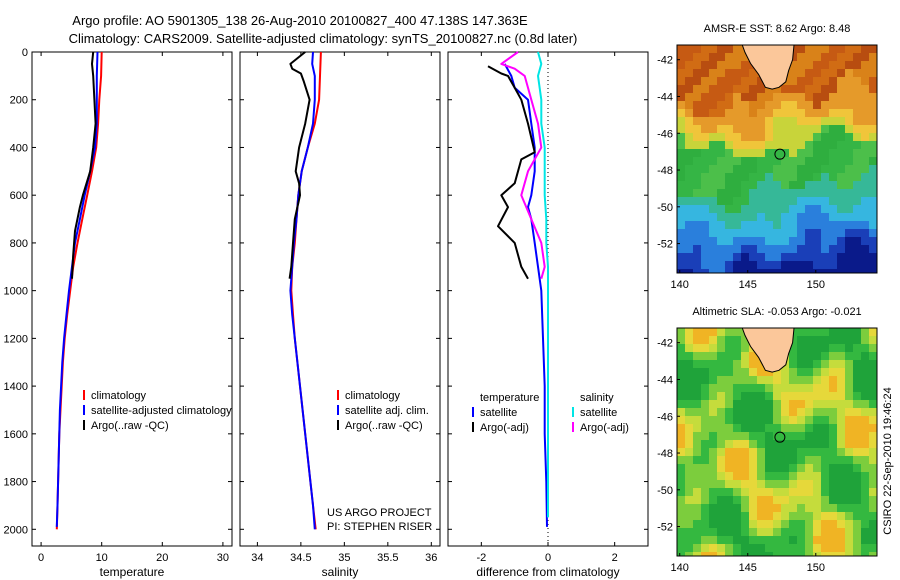 The width and height of the screenshot is (900, 580). What do you see at coordinates (19, 148) in the screenshot?
I see `depth-tick-label: 400` at bounding box center [19, 148].